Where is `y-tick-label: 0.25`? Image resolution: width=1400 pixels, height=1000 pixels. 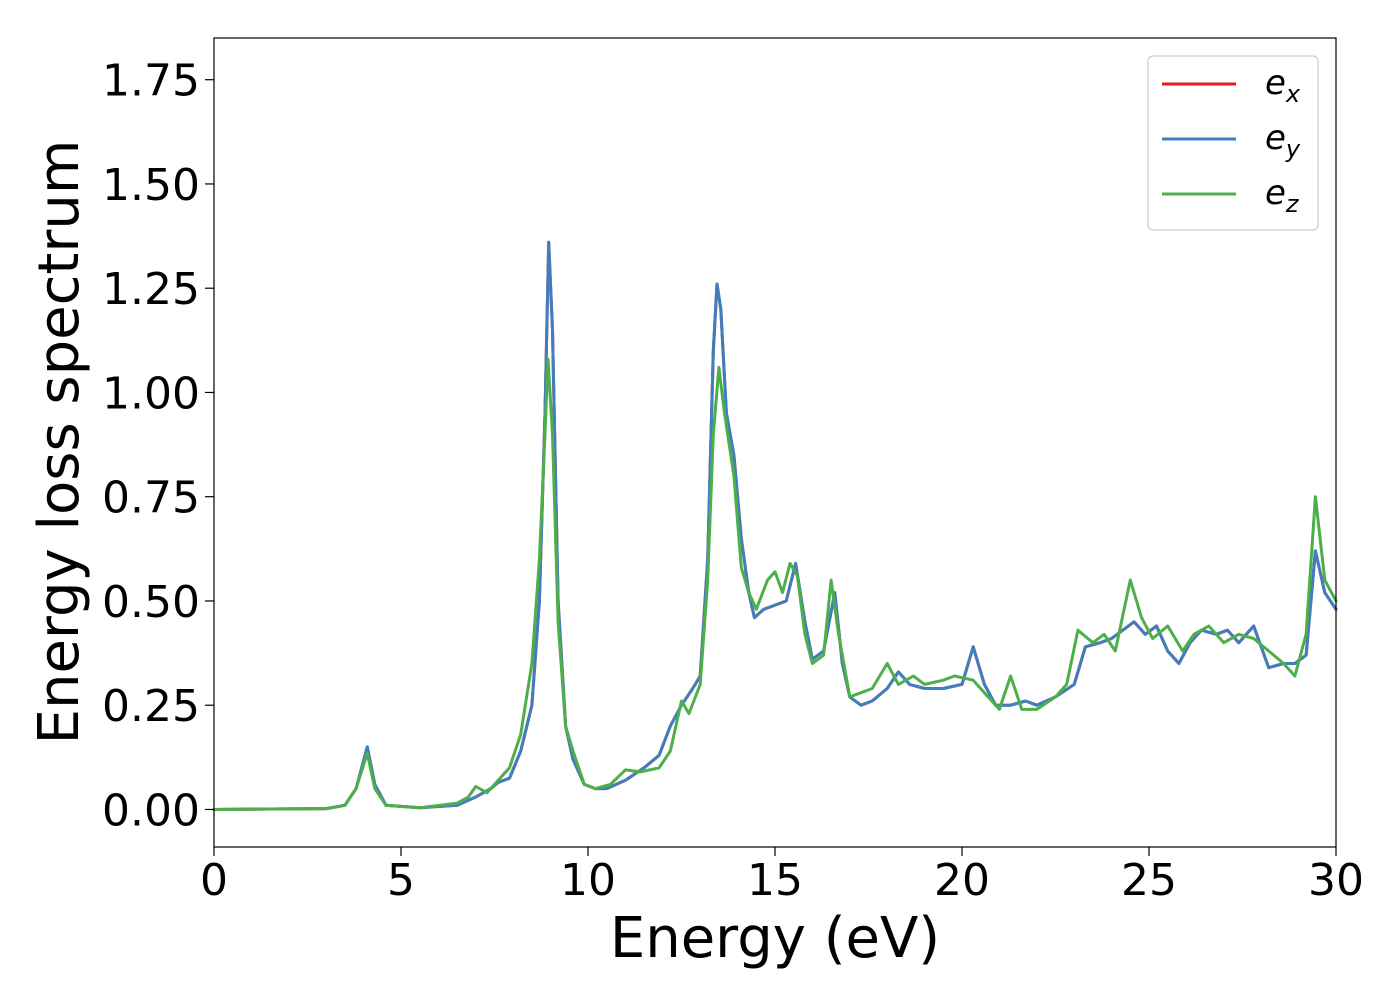
y-tick-label: 0.25 is located at coordinates (151, 706).